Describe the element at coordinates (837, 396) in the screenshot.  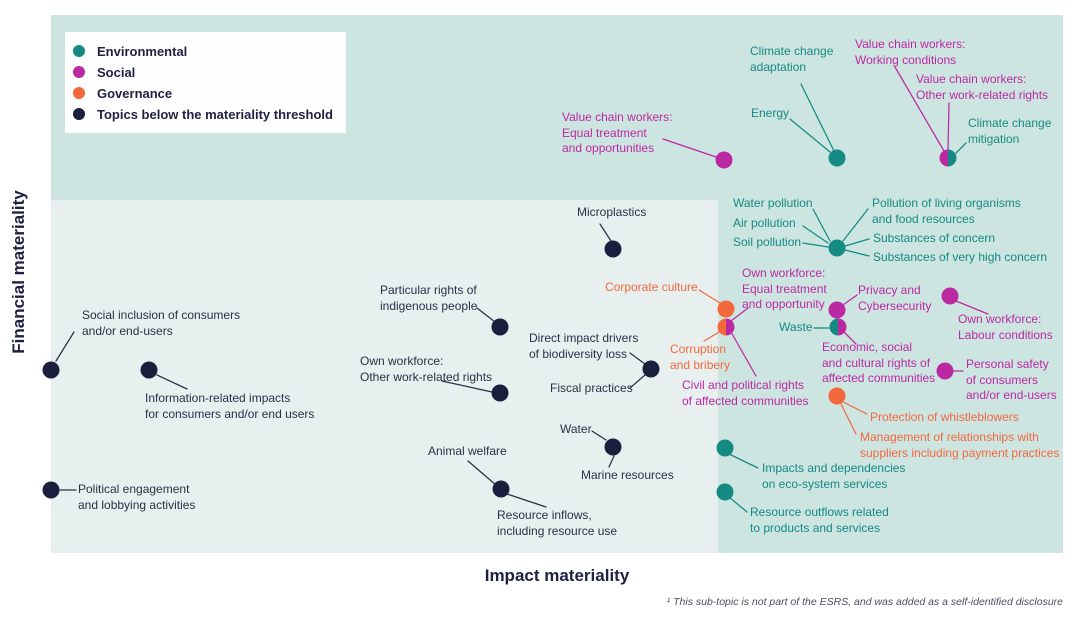
I see `data-point-d11` at that location.